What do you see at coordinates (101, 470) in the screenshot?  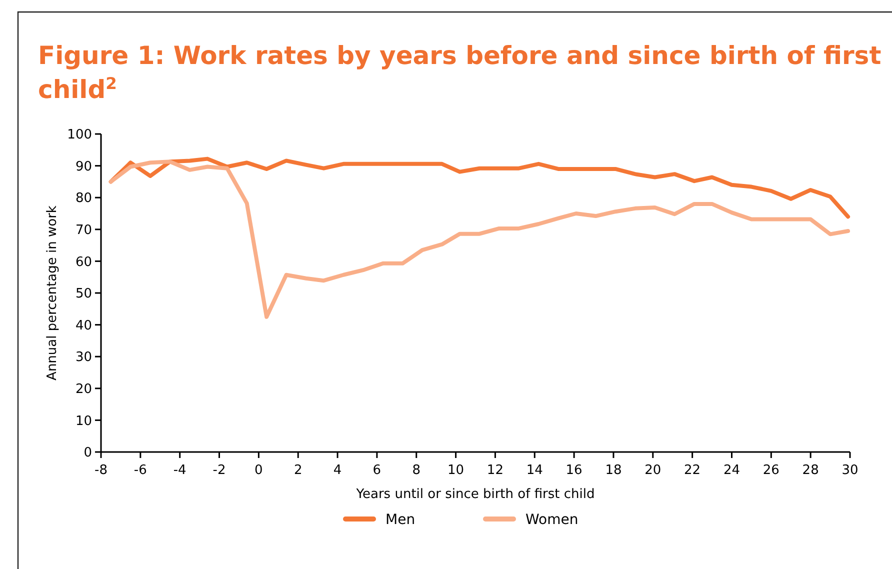 I see `x-tick-label: -8` at bounding box center [101, 470].